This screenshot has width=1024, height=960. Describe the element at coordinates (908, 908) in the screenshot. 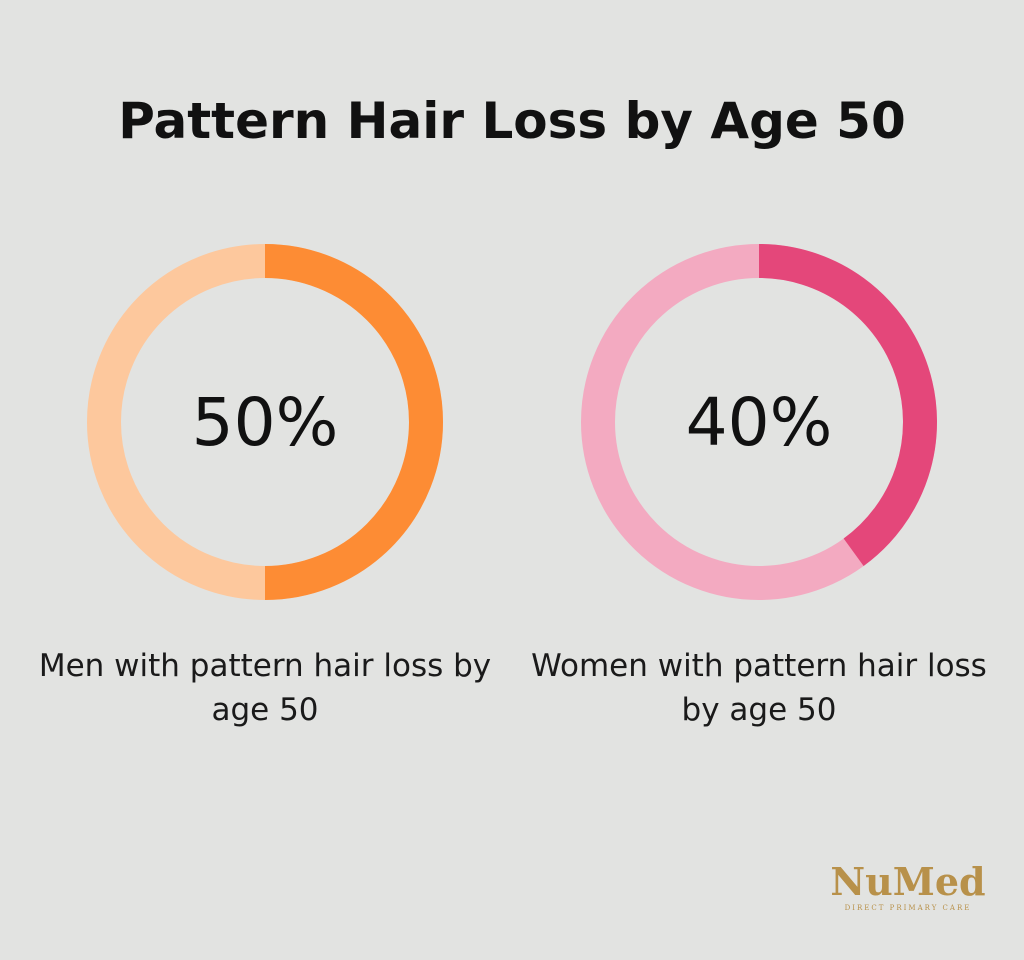

I see `logo-tagline: DIRECT PRIMARY CARE` at that location.